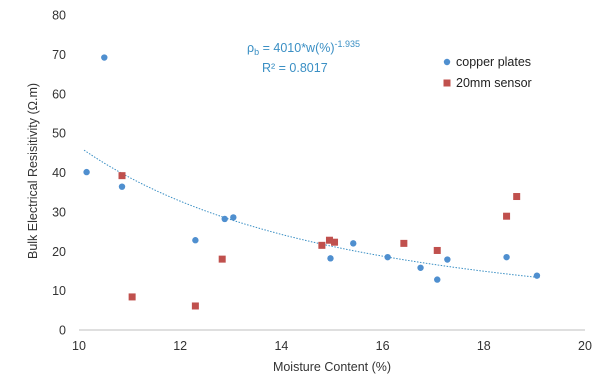  Describe the element at coordinates (281, 346) in the screenshot. I see `x-tick-label: 14` at that location.